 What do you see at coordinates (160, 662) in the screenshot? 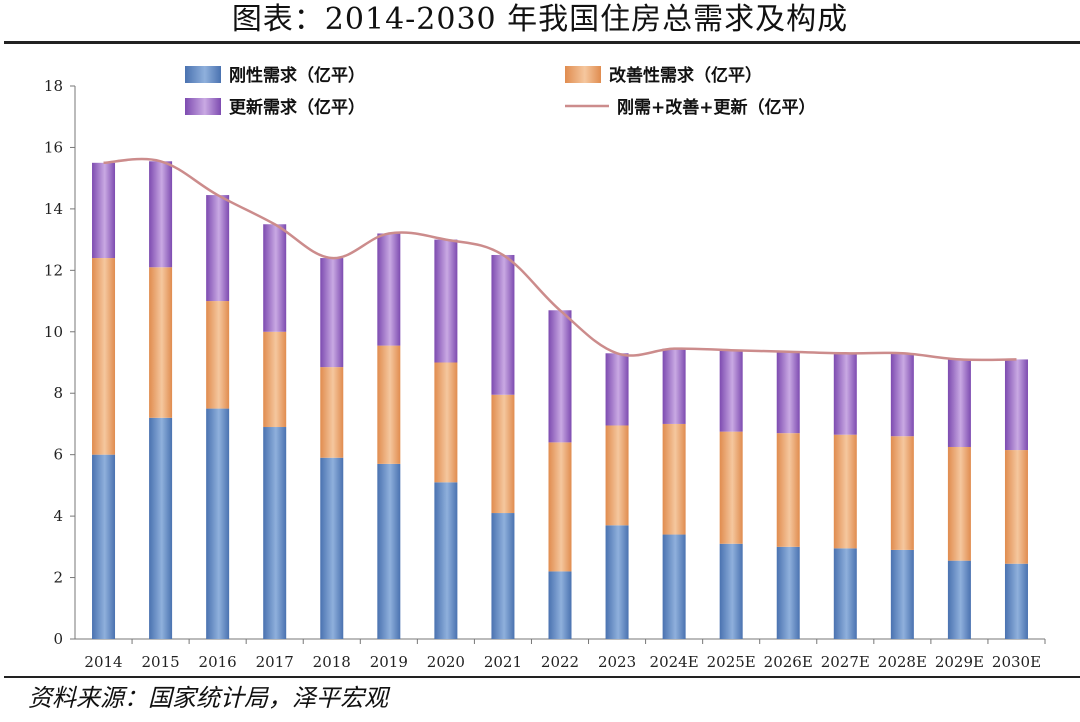
I see `x-tick-label: 2015` at bounding box center [160, 662].